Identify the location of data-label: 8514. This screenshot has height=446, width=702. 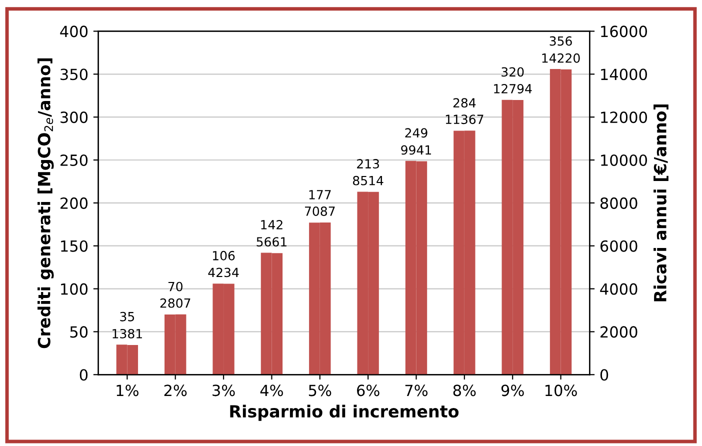
(368, 181).